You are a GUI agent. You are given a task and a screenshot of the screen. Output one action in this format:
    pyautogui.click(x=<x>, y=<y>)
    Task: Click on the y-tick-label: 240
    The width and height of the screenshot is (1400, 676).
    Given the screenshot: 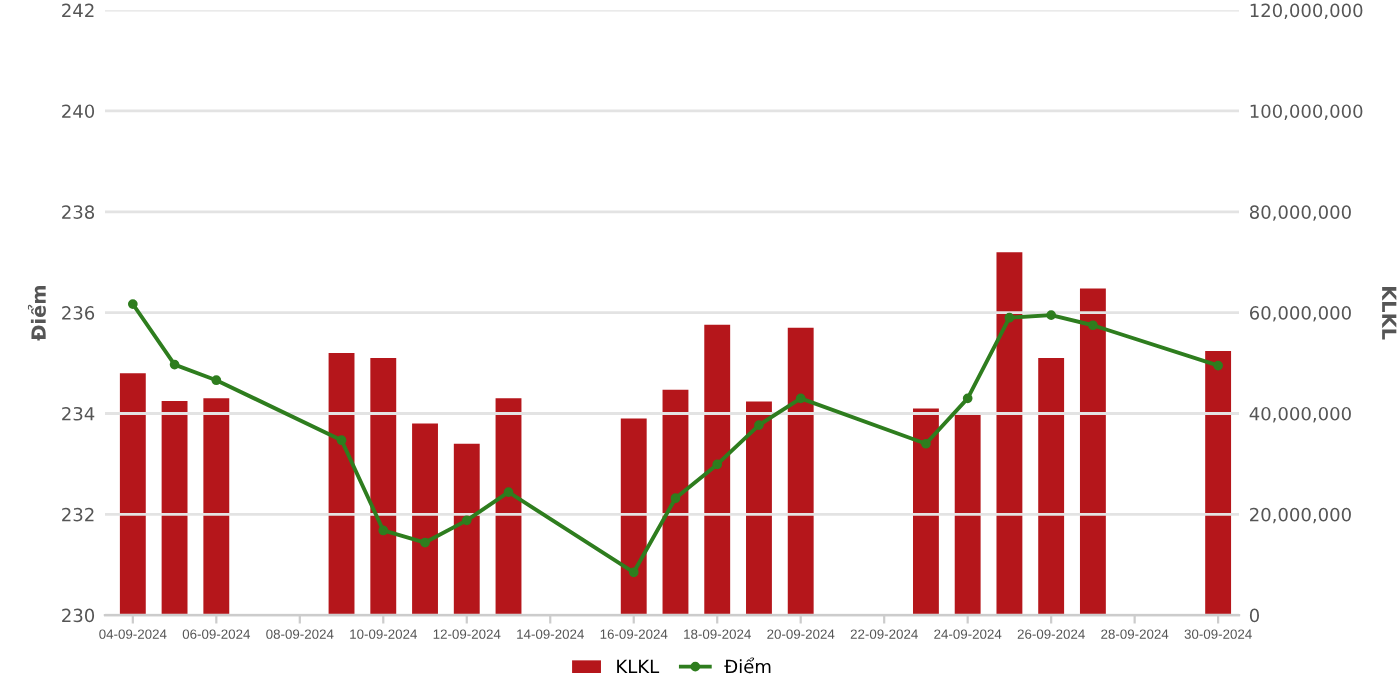 What is the action you would take?
    pyautogui.click(x=78, y=111)
    